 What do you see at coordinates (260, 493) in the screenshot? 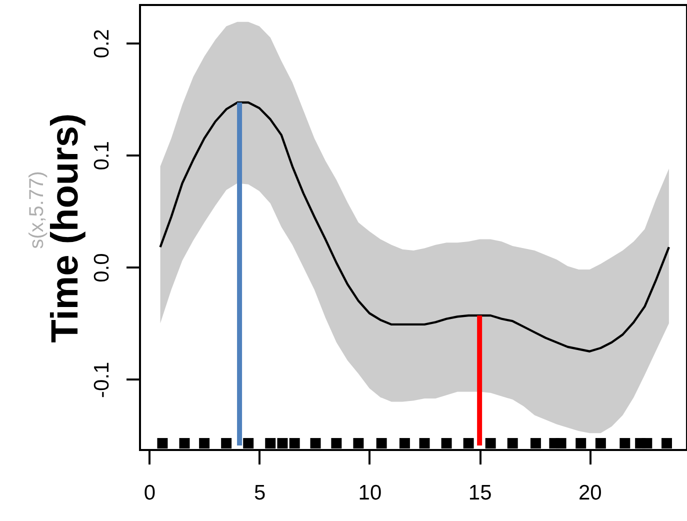
I see `x-tick-label: 5` at bounding box center [260, 493].